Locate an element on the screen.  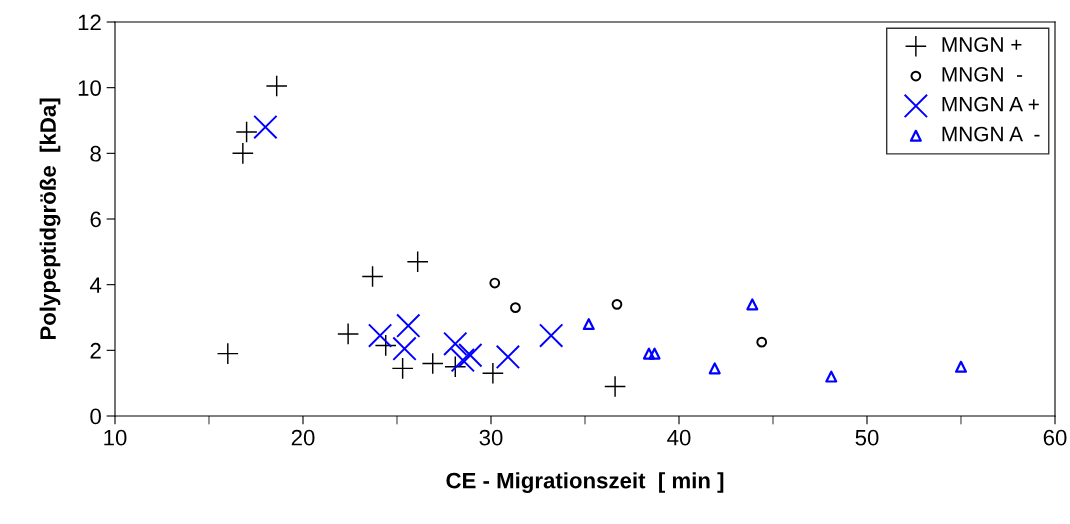
y-tick-label: 6 is located at coordinates (95, 219).